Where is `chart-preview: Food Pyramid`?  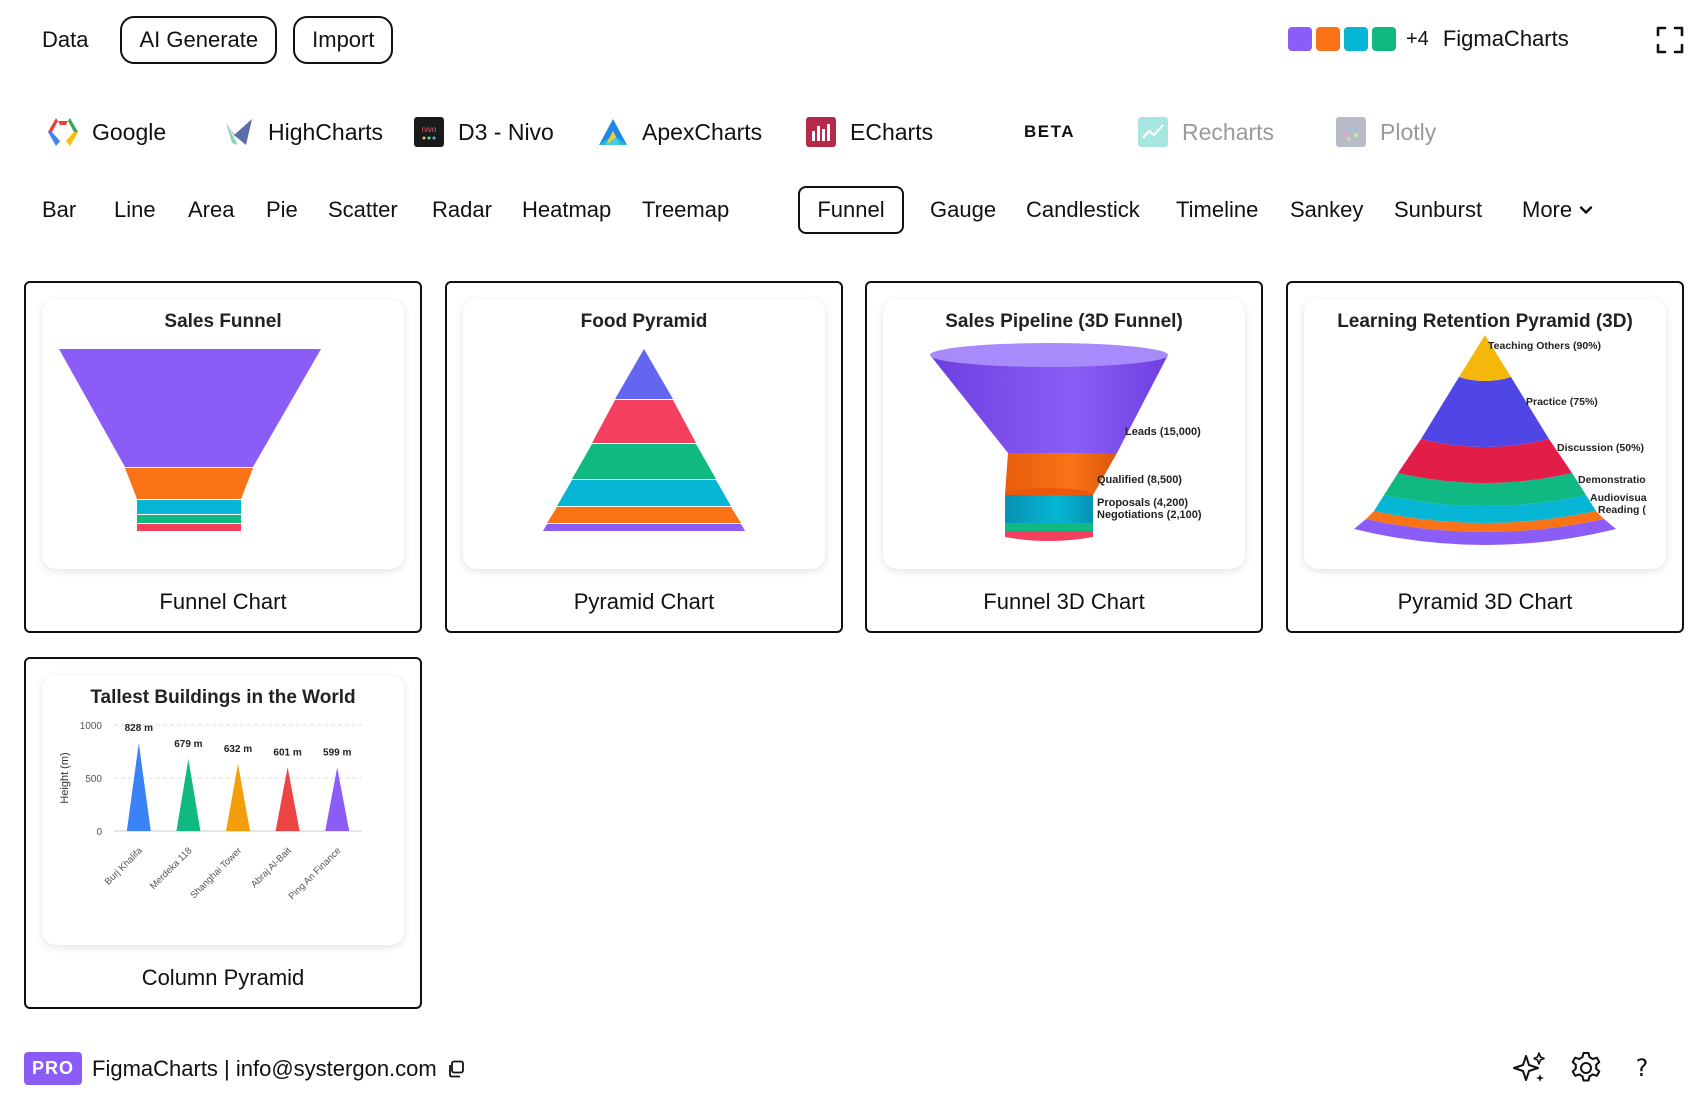 chart-preview: Food Pyramid is located at coordinates (644, 434).